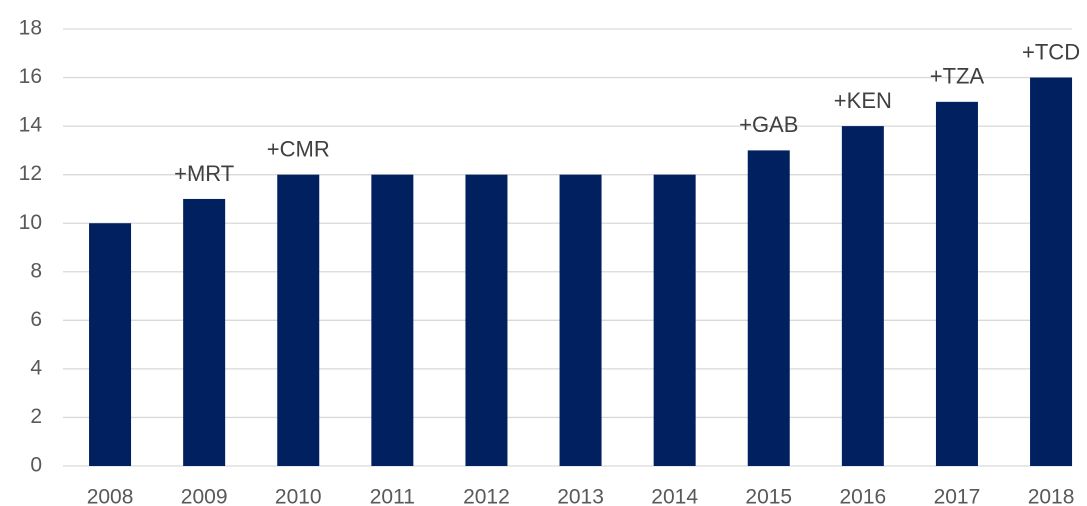  Describe the element at coordinates (30, 28) in the screenshot. I see `y-tick-label: 18` at that location.